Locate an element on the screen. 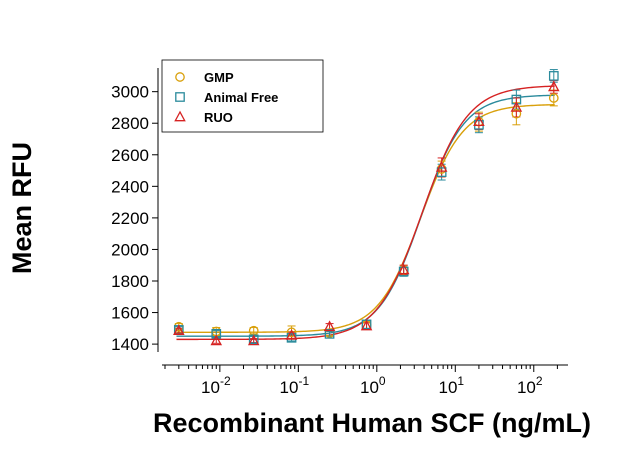 This screenshot has width=640, height=449. x-tick-label: 10⁻² is located at coordinates (216, 385).